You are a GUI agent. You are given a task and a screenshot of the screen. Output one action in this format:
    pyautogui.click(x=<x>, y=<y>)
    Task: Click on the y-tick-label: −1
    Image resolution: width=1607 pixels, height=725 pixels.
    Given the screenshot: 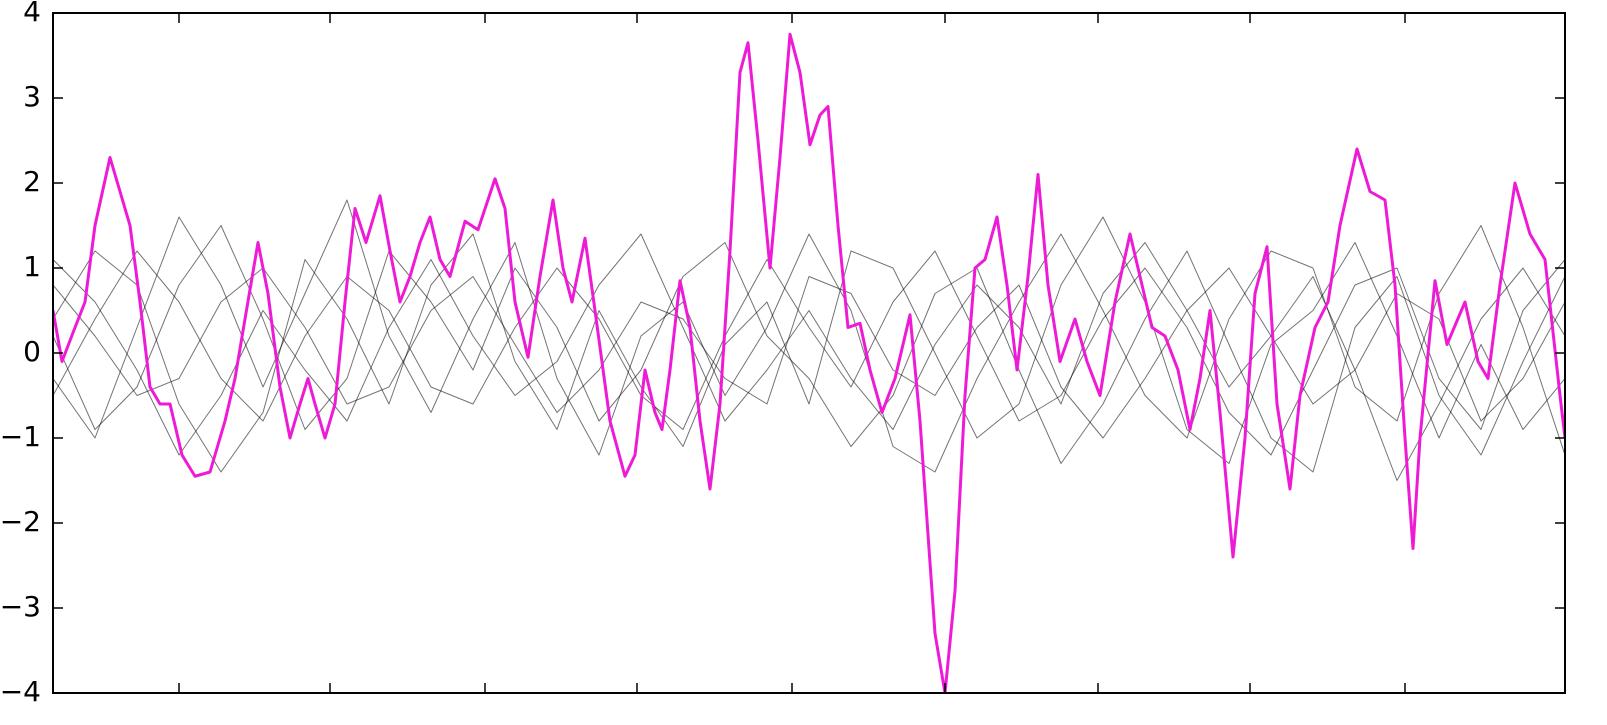 What is the action you would take?
    pyautogui.click(x=20, y=436)
    